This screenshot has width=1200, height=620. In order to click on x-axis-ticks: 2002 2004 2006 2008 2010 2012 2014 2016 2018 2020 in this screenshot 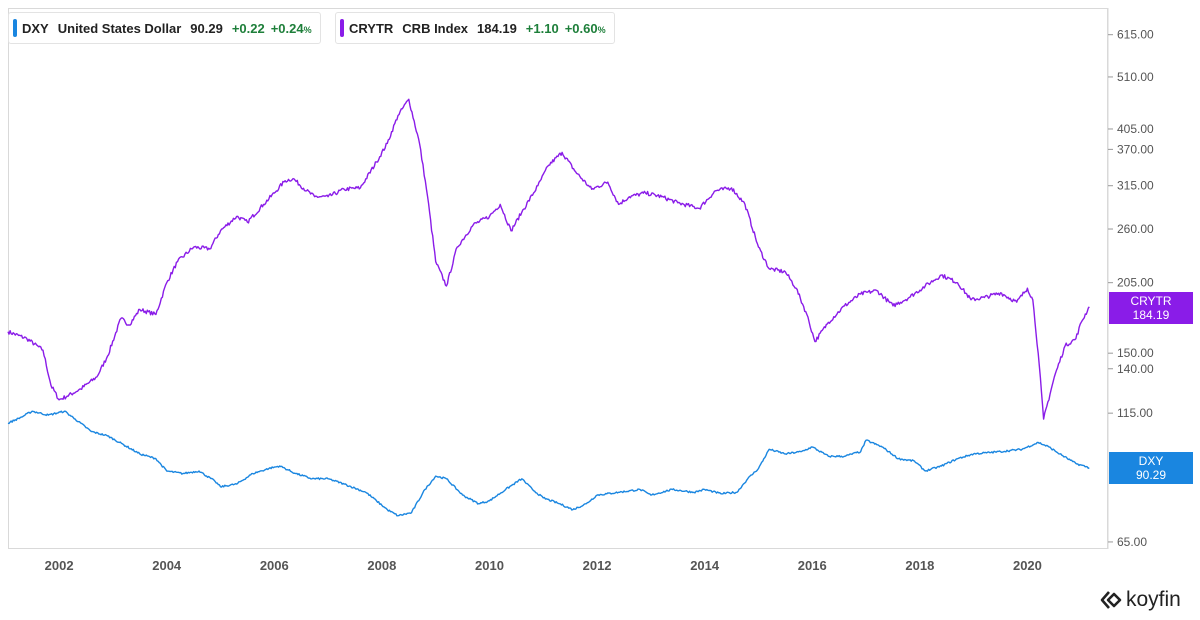, I will do `click(543, 565)`.